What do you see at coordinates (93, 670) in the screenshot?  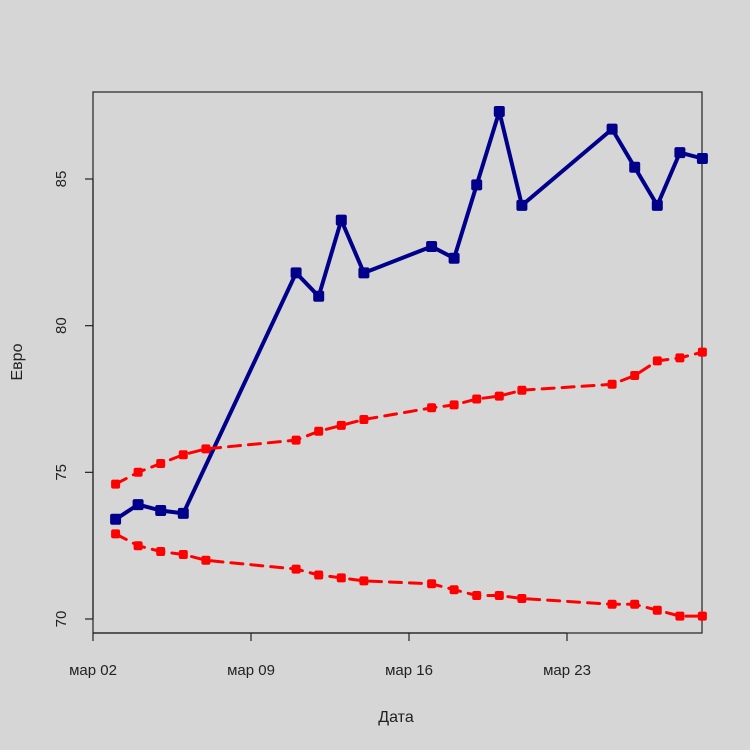 I see `x-tick-label: мар 02` at bounding box center [93, 670].